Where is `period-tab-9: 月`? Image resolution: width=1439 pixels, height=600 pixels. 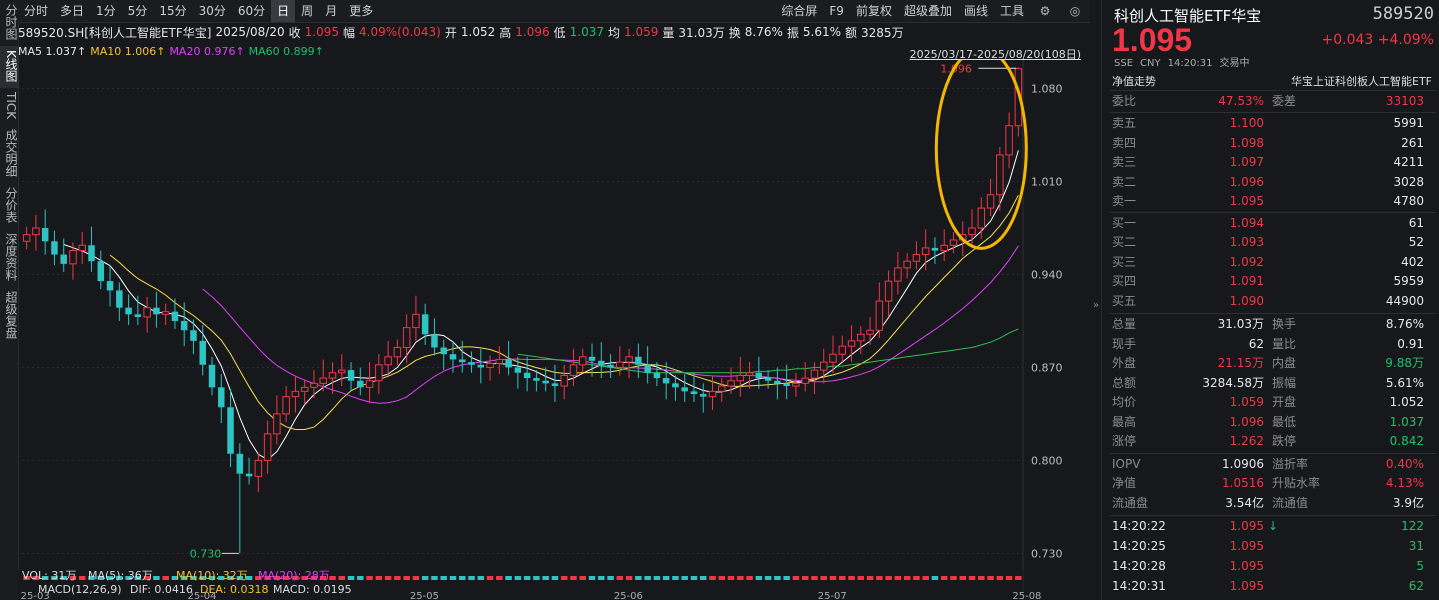
period-tab-9: 月 is located at coordinates (331, 11).